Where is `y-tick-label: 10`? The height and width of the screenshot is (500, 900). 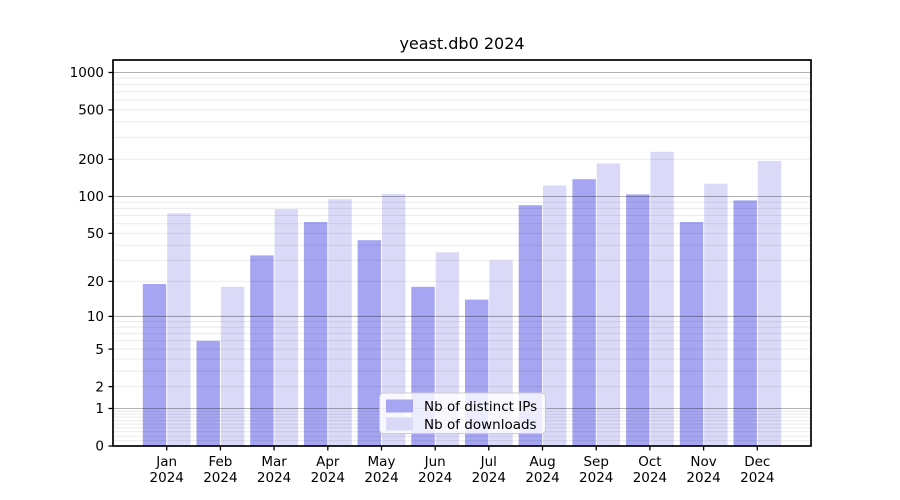
y-tick-label: 10 is located at coordinates (95, 317).